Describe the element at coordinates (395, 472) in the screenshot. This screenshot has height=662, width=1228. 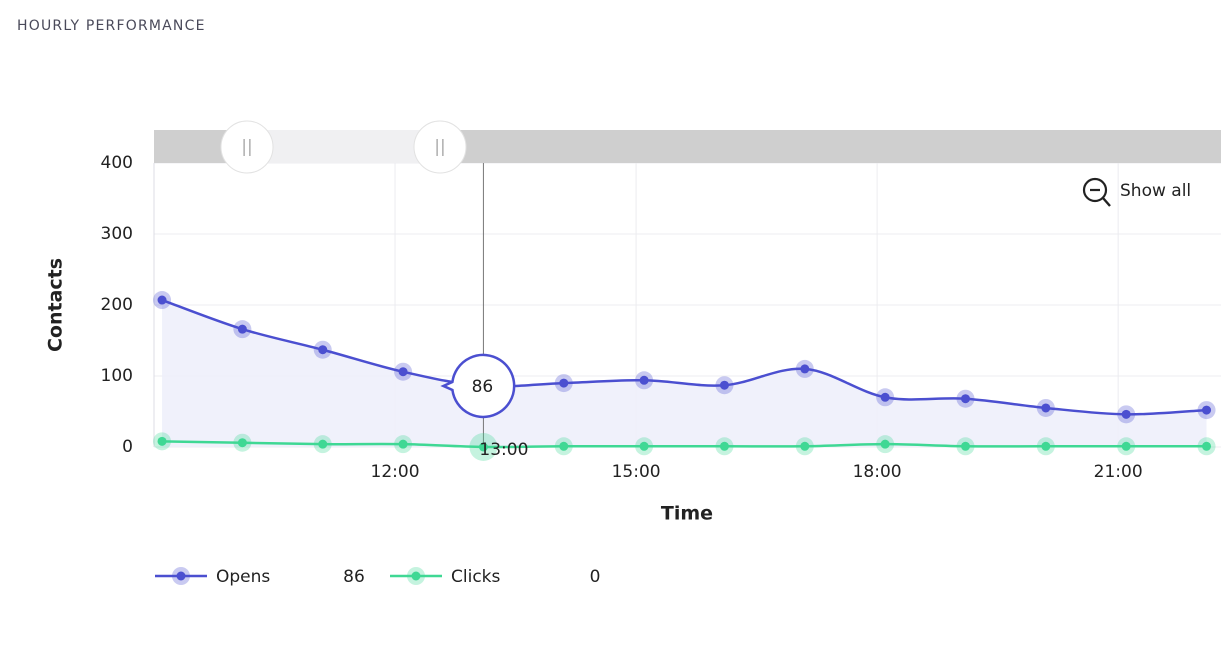
I see `x-tick-label: 12:00` at that location.